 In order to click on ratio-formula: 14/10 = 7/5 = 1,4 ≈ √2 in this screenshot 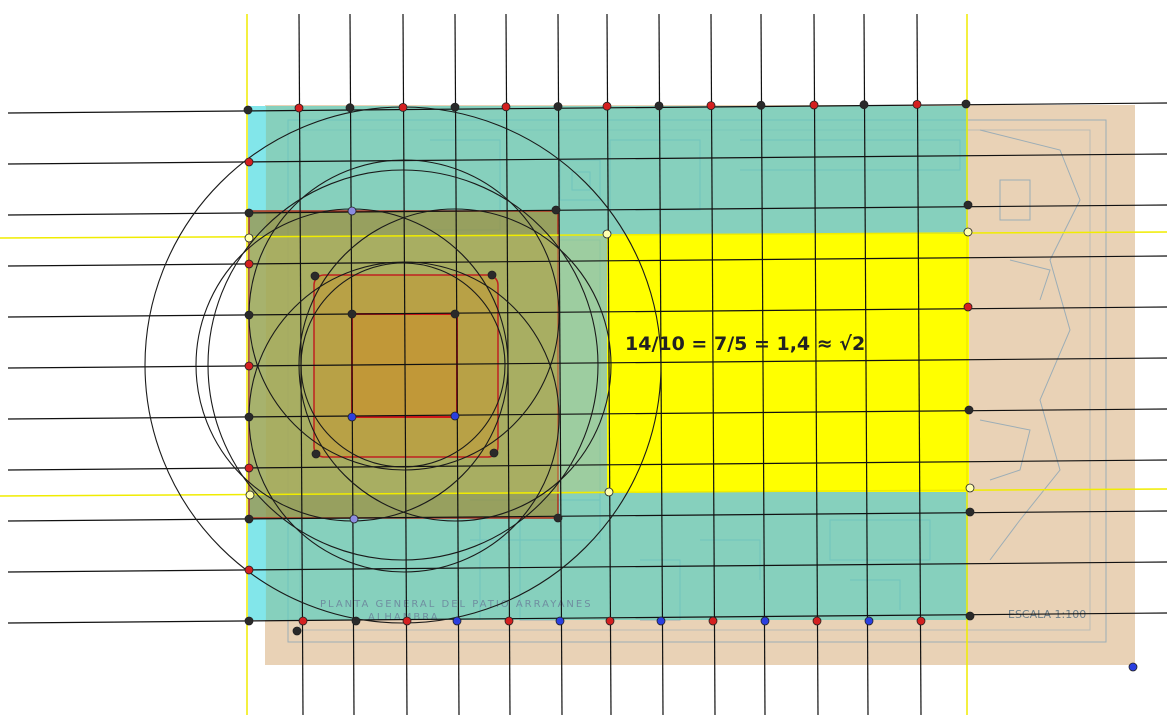, I will do `click(745, 344)`.